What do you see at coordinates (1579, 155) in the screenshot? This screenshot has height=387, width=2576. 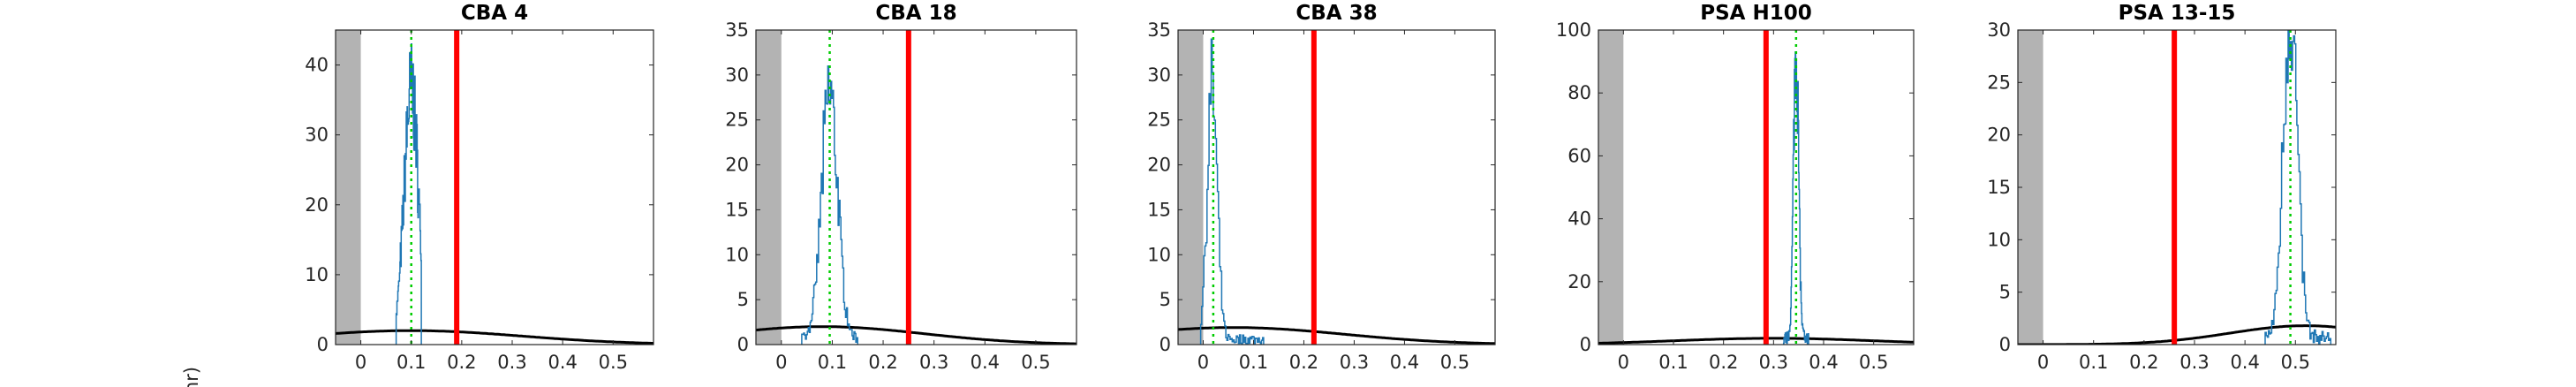 I see `y-tick-label: 60` at bounding box center [1579, 155].